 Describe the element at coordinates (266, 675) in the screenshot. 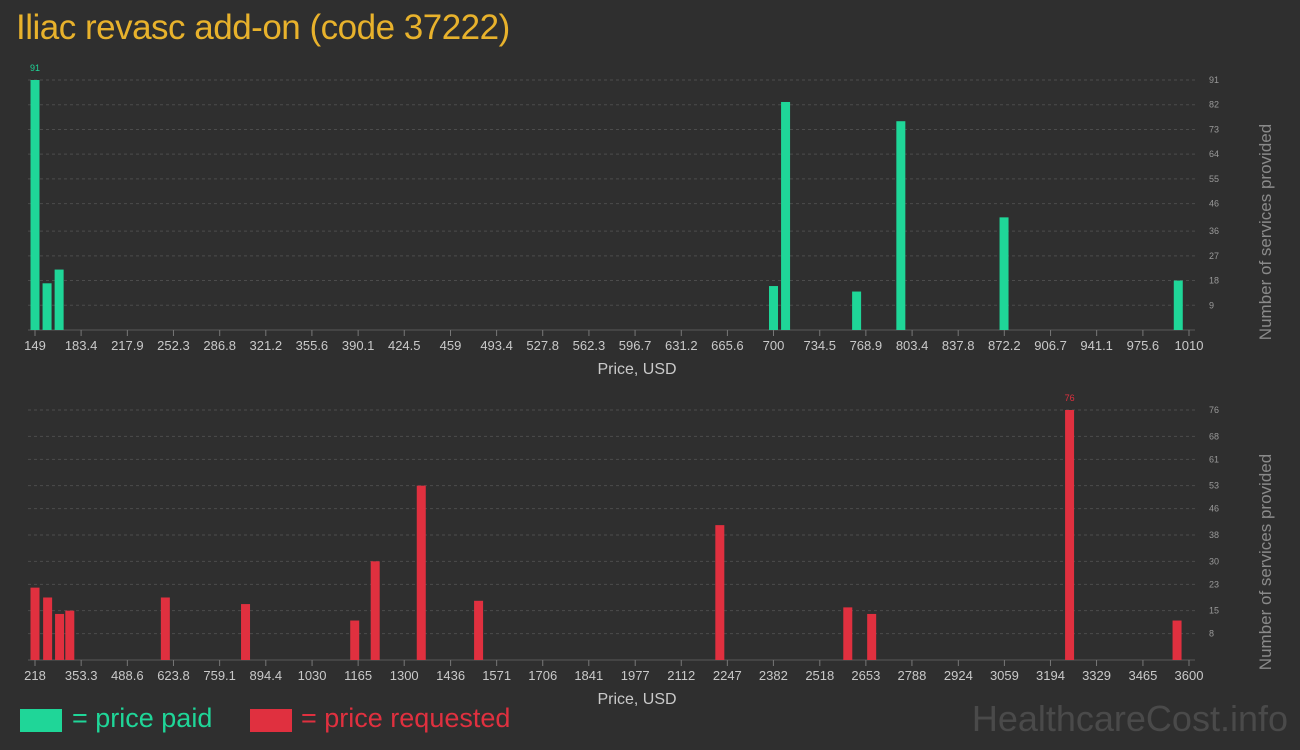

I see `bottom-x-tick-label: 894.4` at that location.